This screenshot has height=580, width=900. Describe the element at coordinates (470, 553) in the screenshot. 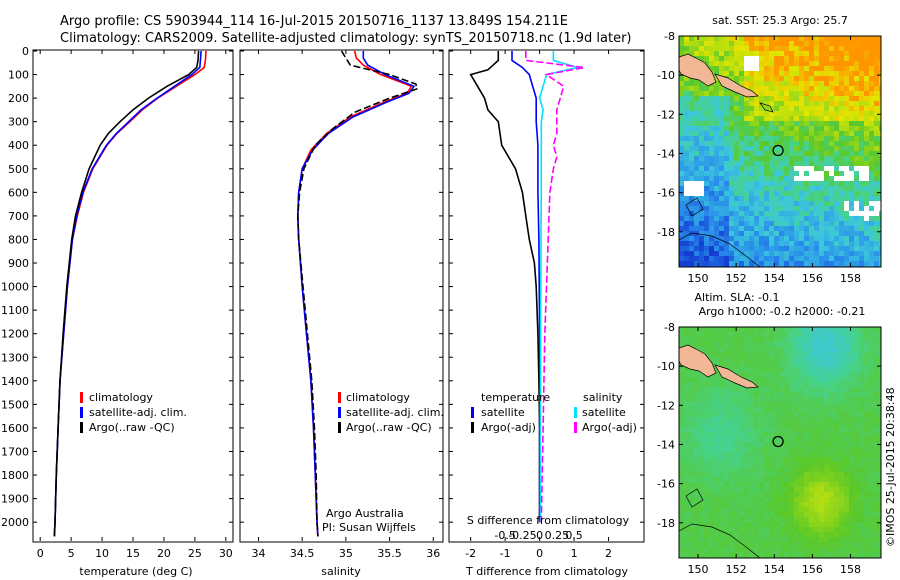

I see `x-tick-label: -2` at that location.